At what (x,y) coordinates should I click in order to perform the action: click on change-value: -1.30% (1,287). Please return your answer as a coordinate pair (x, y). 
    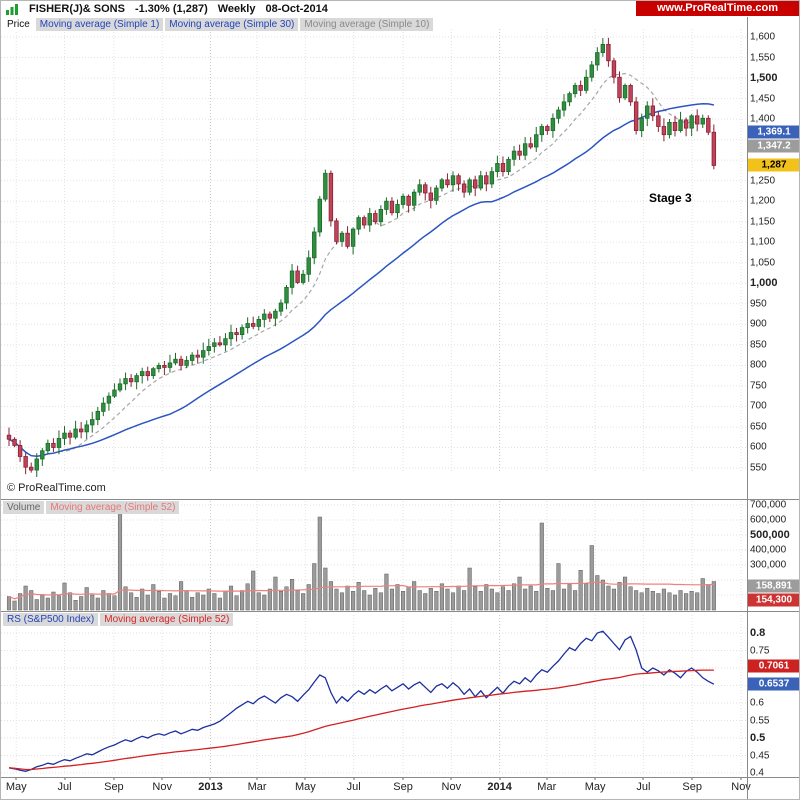
    Looking at the image, I should click on (171, 9).